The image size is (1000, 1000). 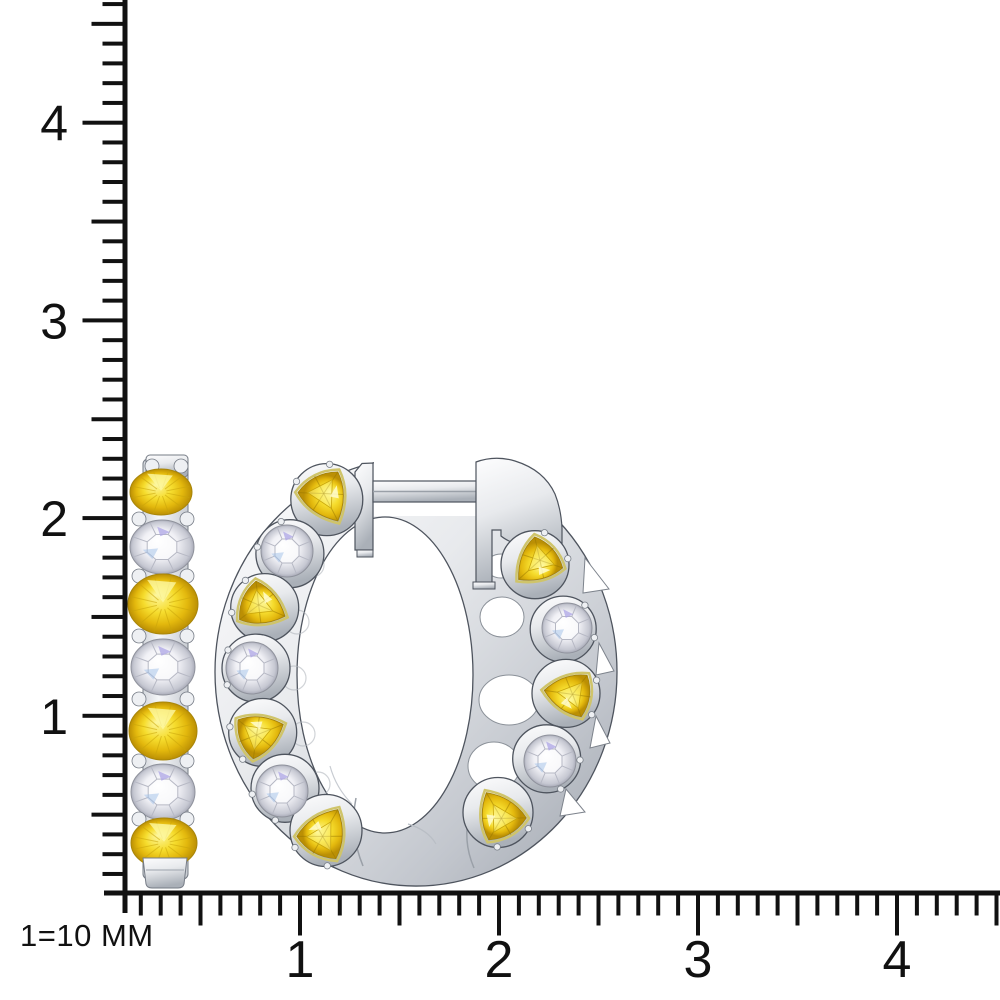 What do you see at coordinates (54, 124) in the screenshot?
I see `ruler-label: 4` at bounding box center [54, 124].